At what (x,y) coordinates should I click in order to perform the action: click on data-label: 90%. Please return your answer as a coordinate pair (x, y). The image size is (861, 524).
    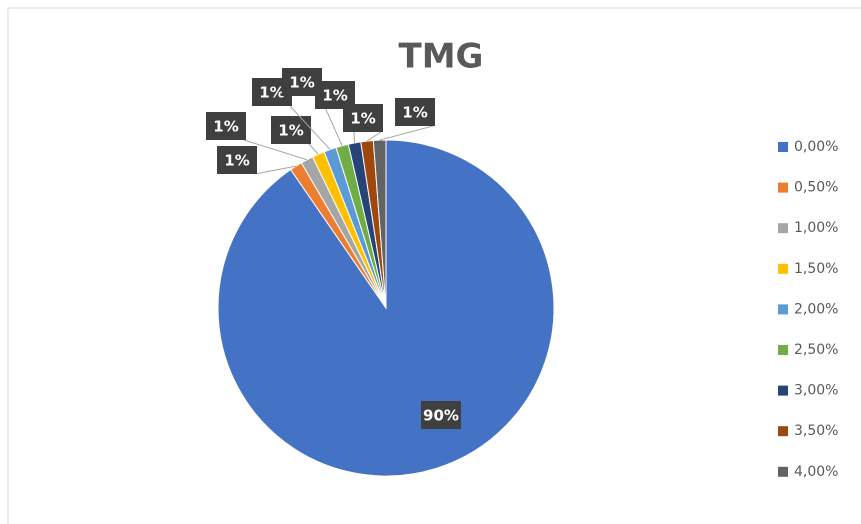
    Looking at the image, I should click on (441, 416).